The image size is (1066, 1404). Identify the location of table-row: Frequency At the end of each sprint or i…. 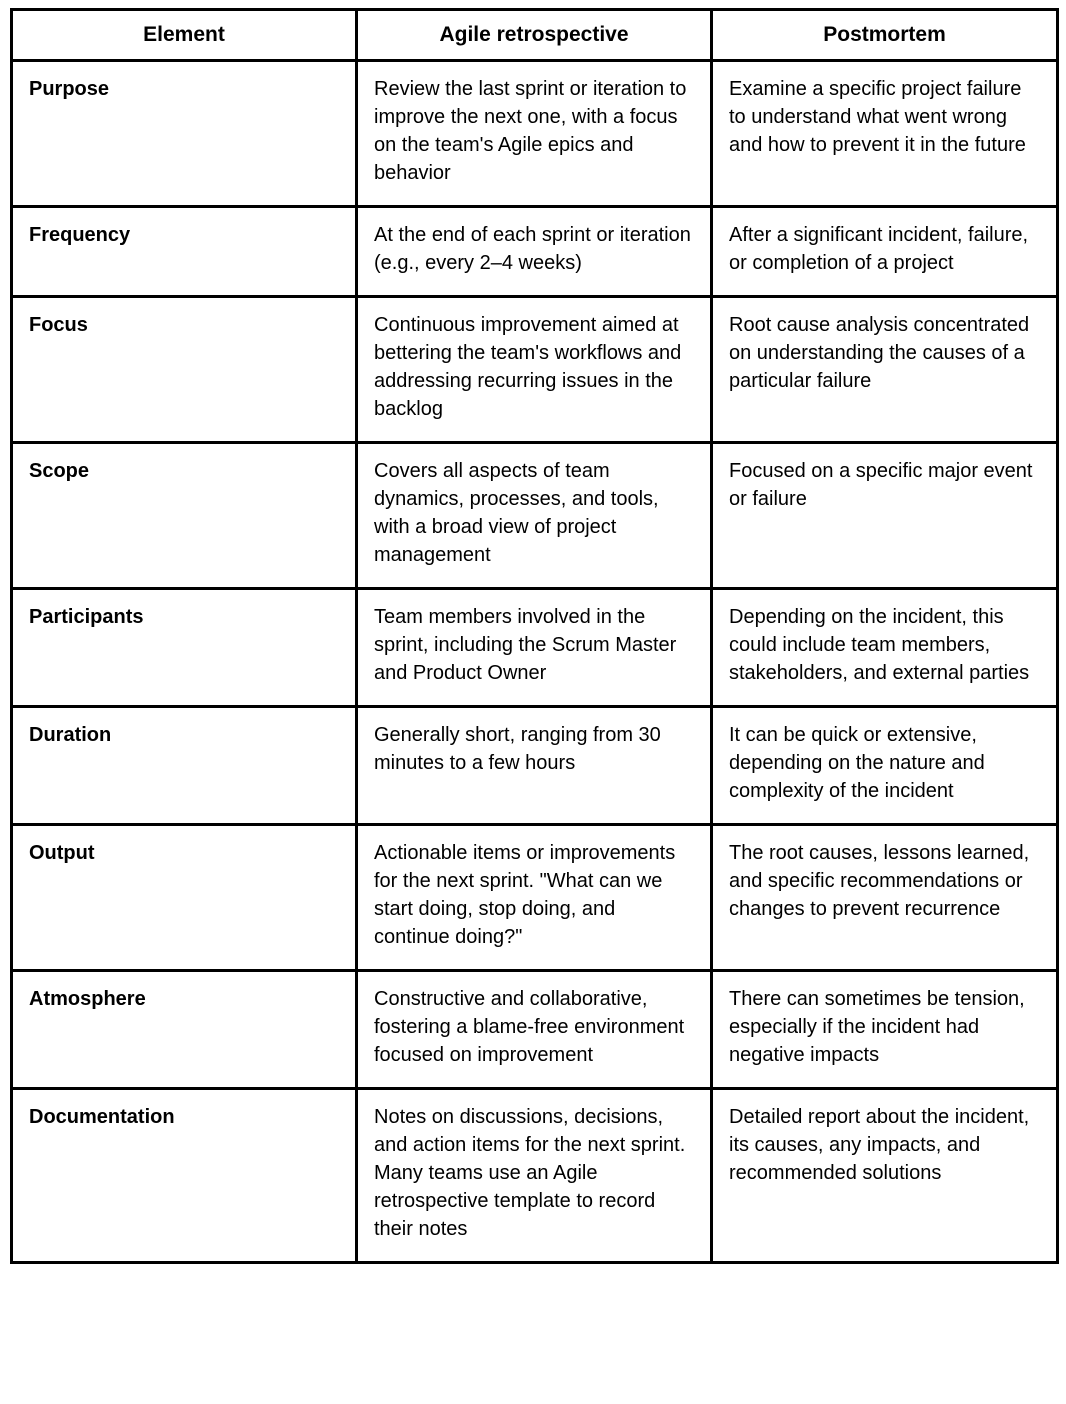
(534, 251).